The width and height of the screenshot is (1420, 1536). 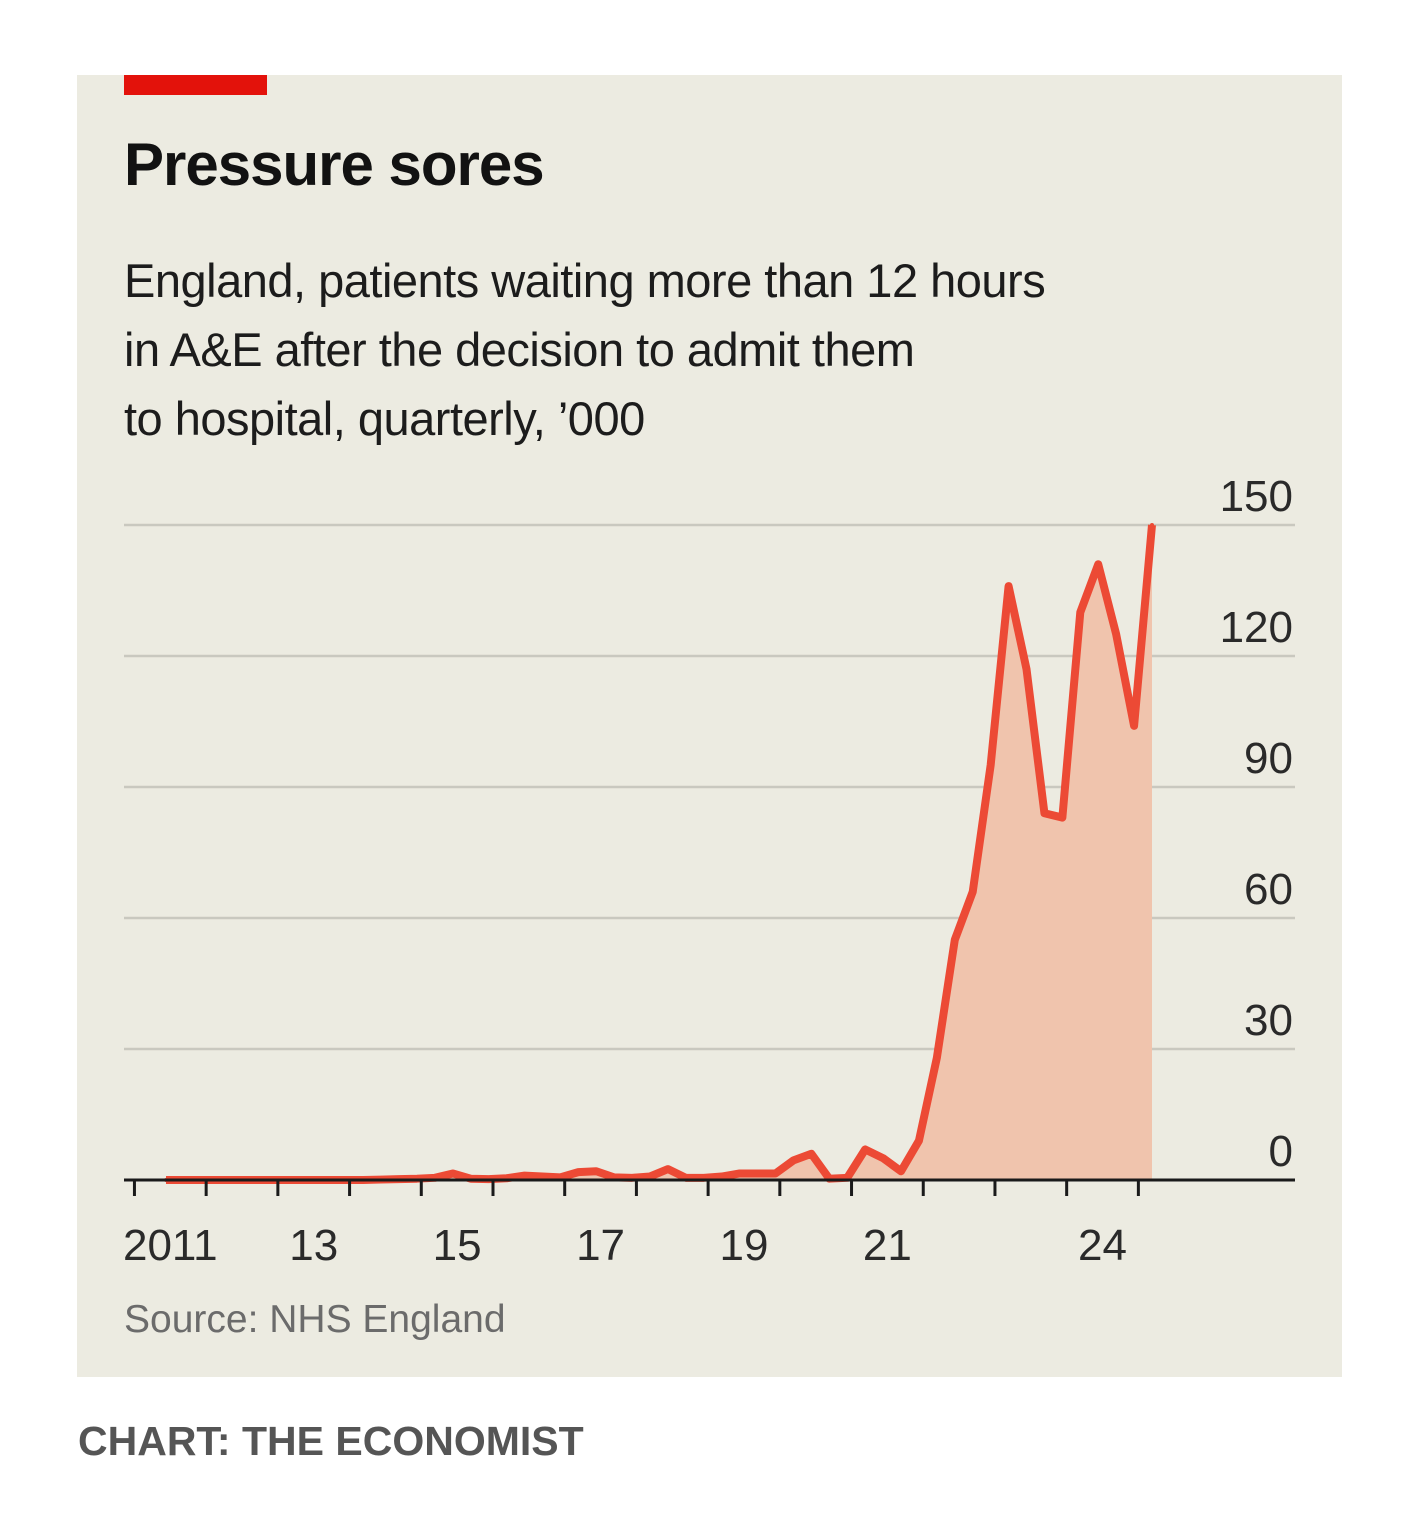 I want to click on x-tick-label: 21, so click(x=887, y=1245).